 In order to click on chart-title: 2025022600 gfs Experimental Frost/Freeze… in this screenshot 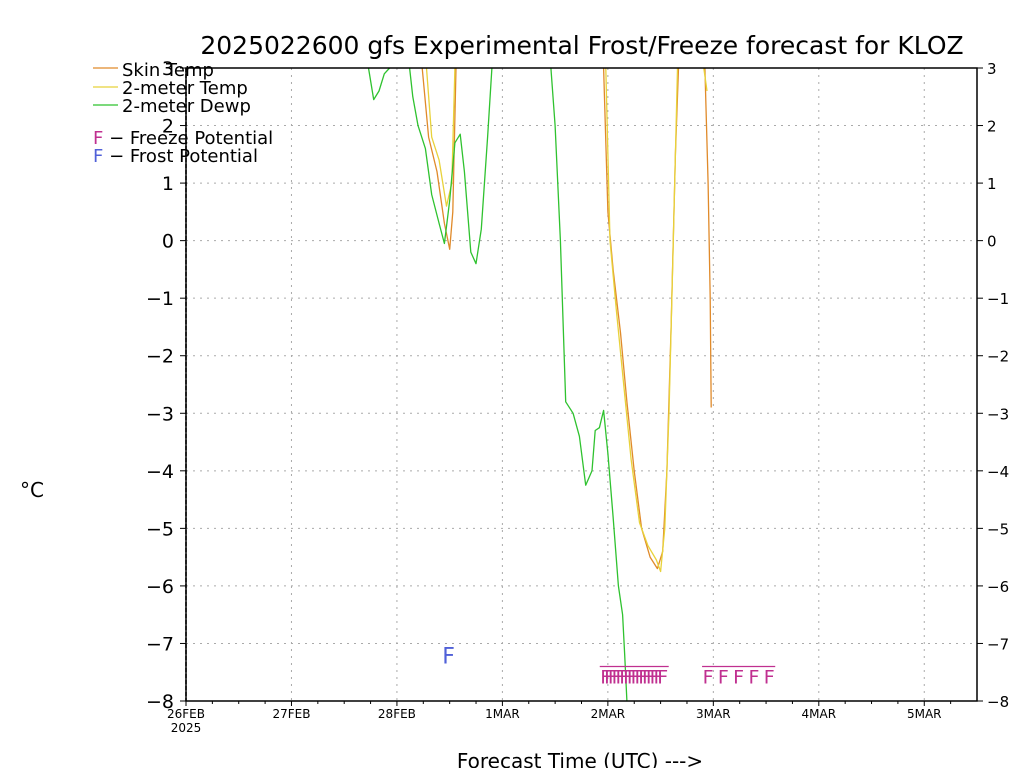, I will do `click(581, 45)`.